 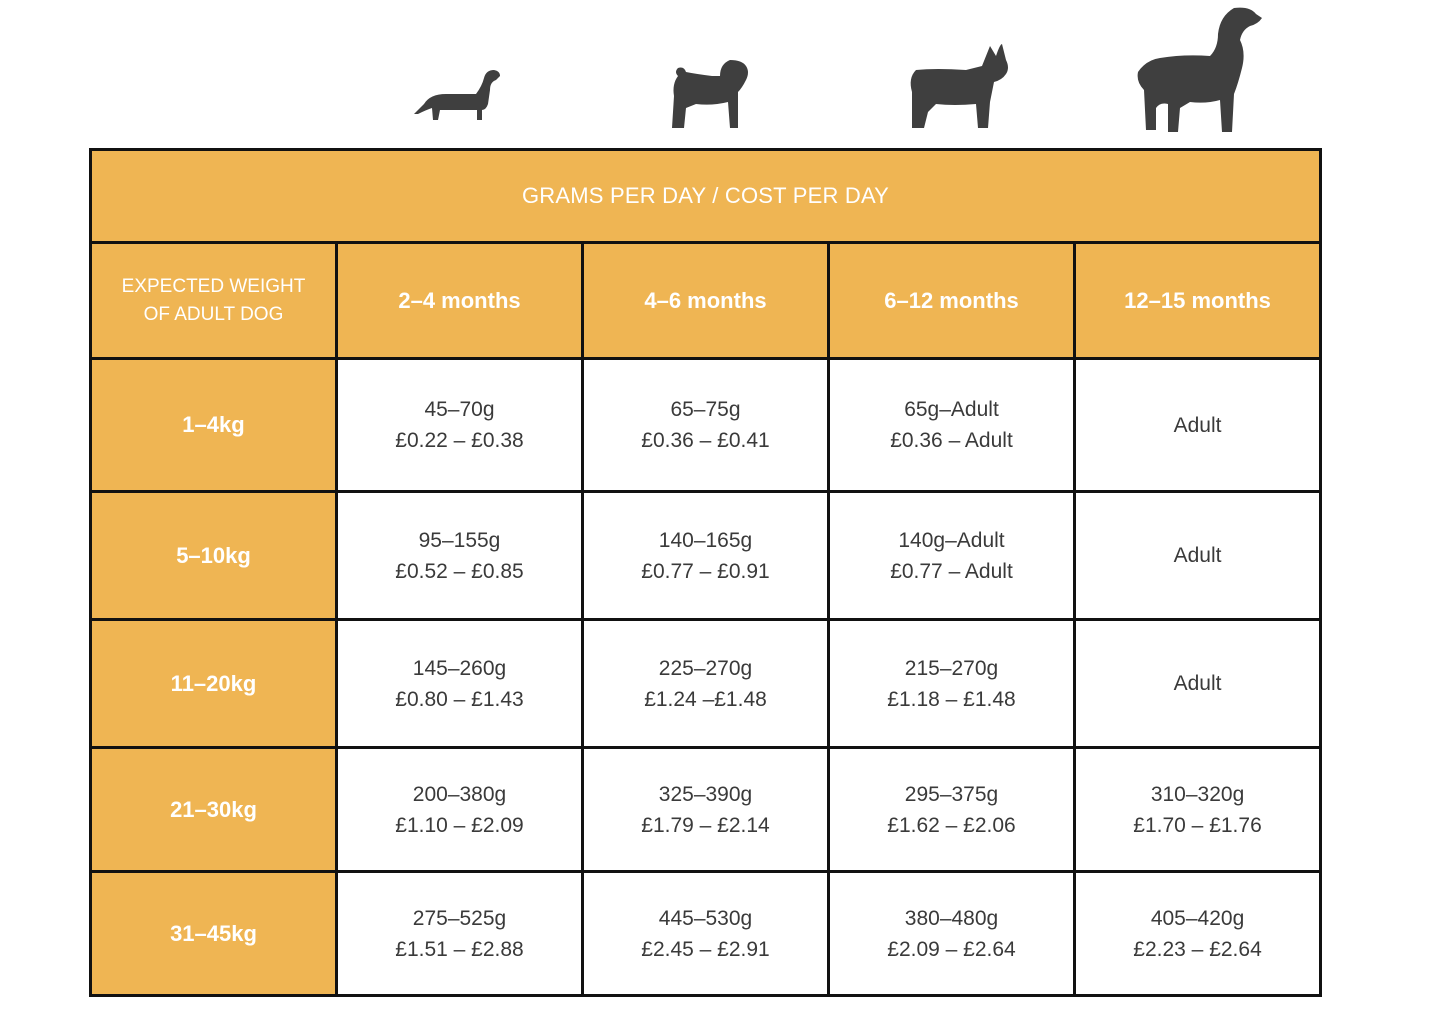 I want to click on cost-value: £0.36 – £0.41, so click(x=705, y=440).